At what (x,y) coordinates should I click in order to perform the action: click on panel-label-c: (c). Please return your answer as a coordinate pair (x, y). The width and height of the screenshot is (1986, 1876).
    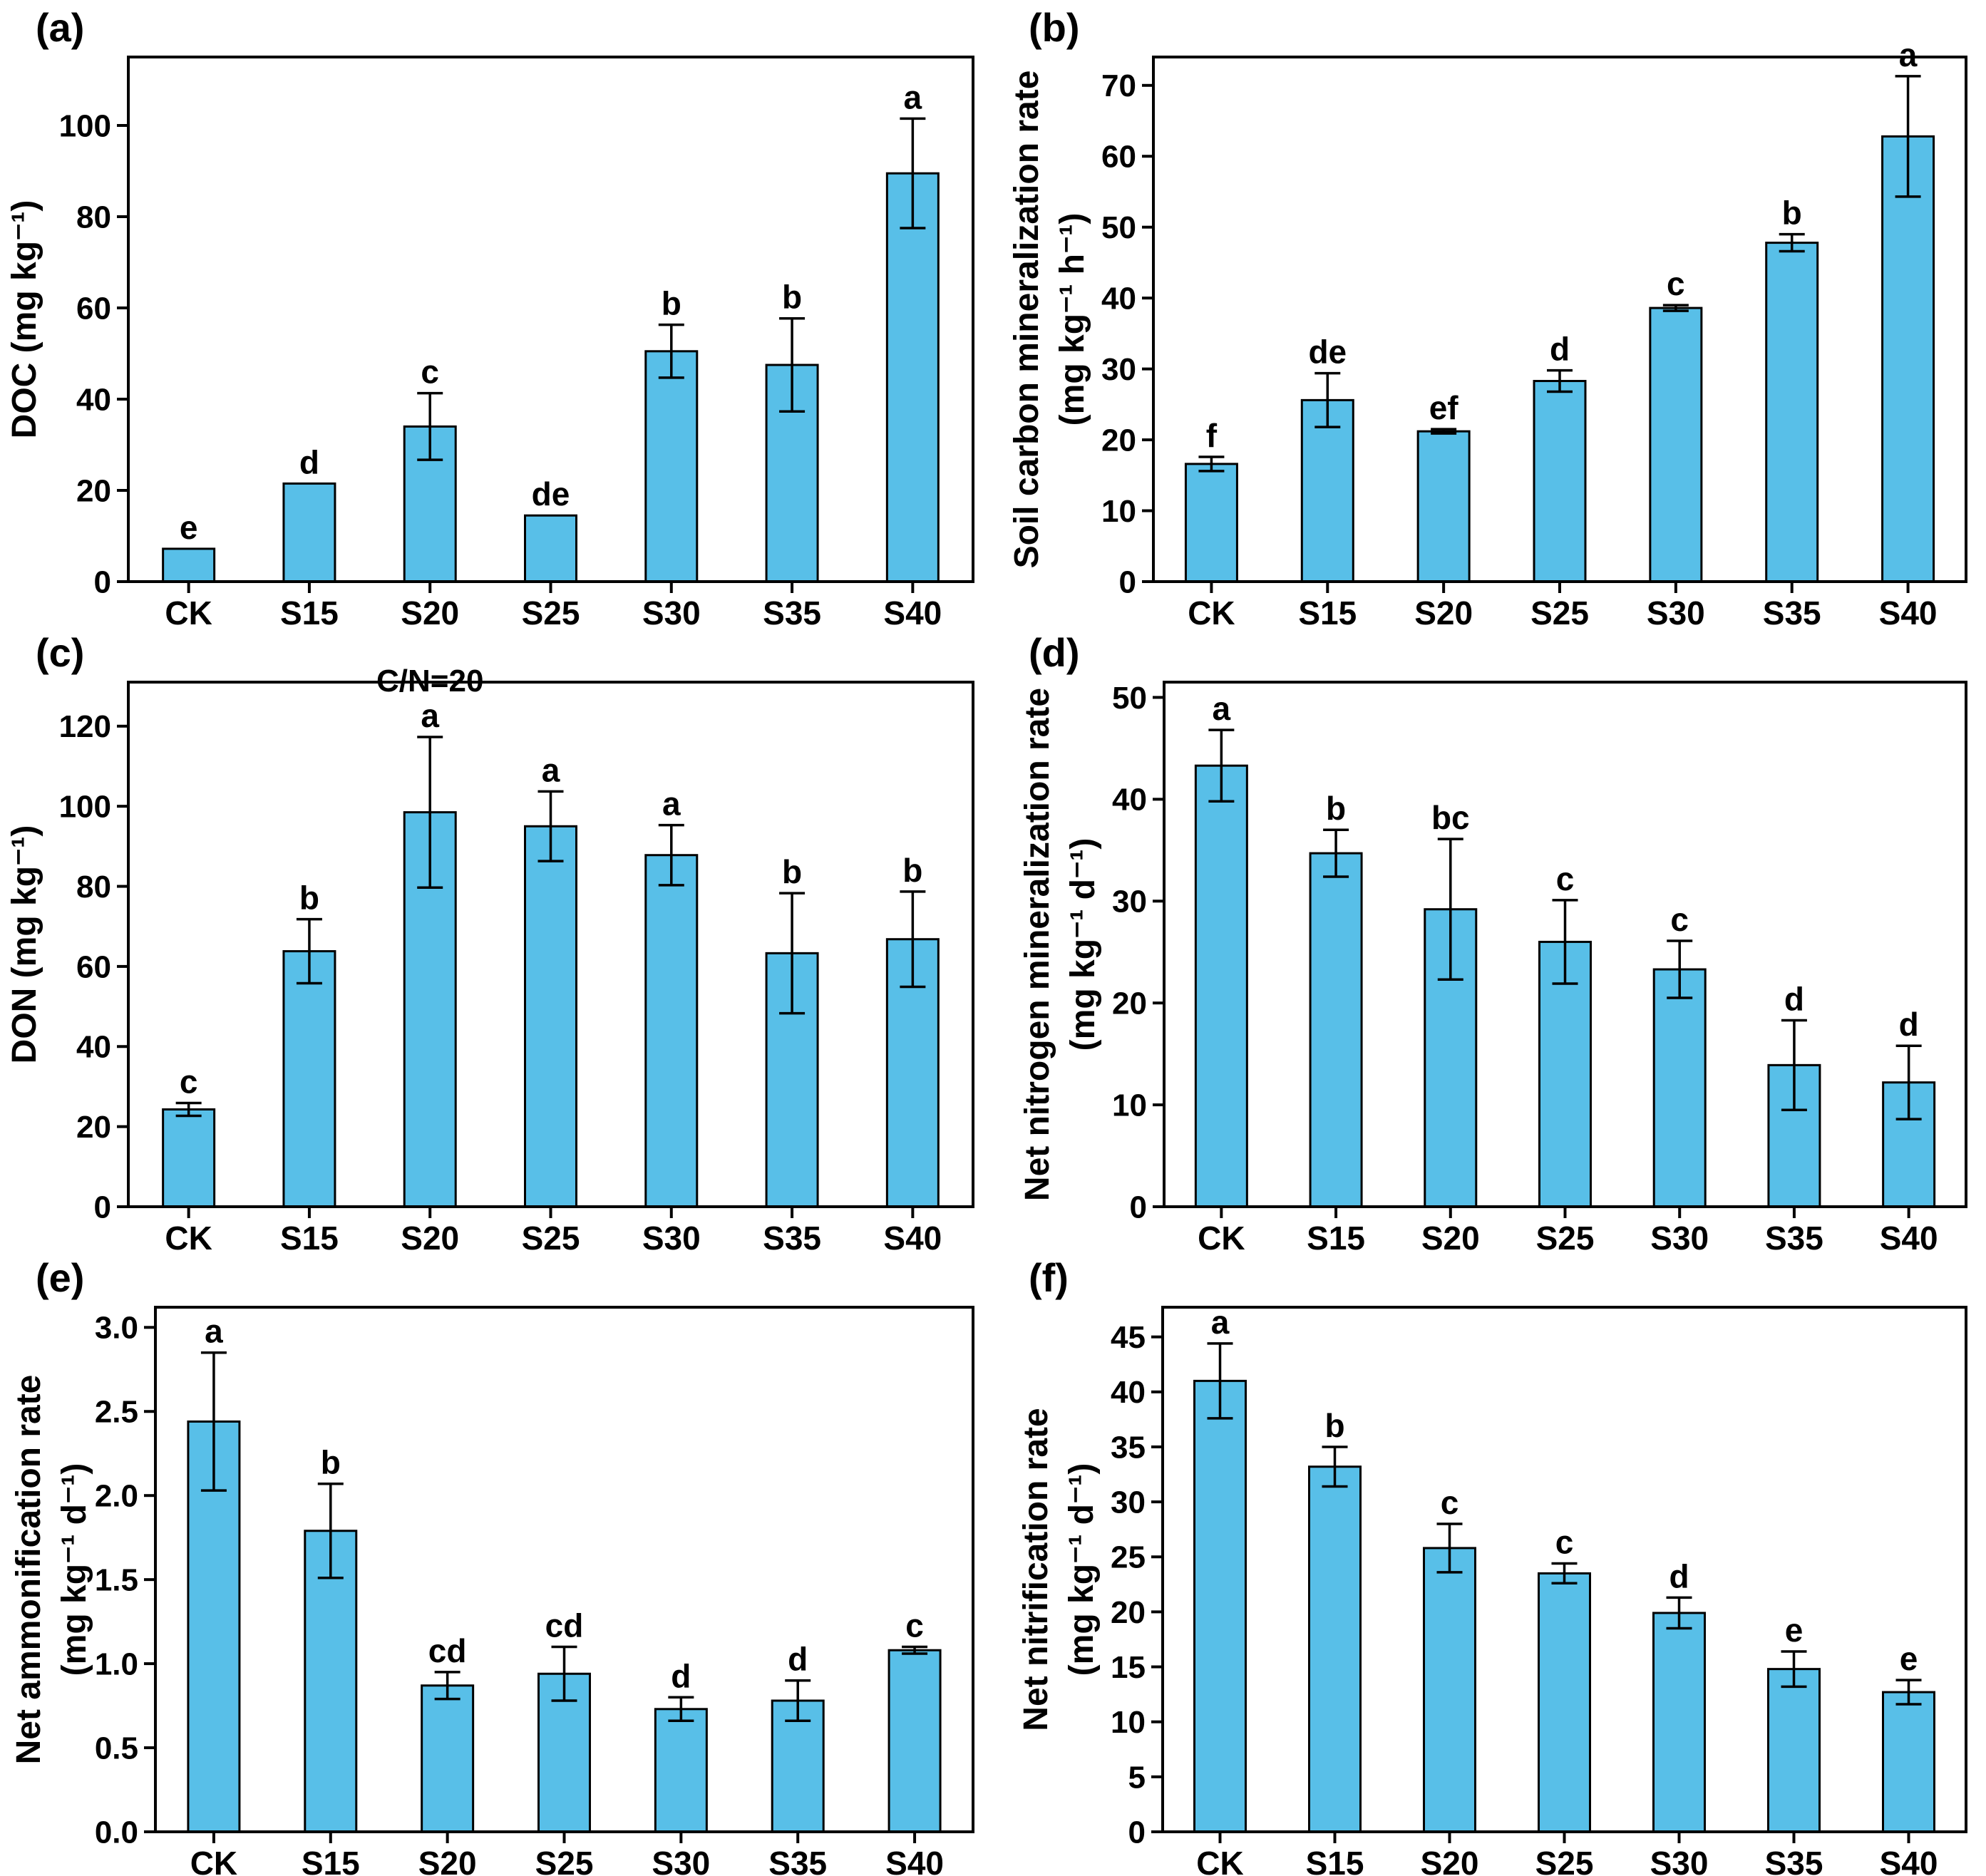
    Looking at the image, I should click on (60, 652).